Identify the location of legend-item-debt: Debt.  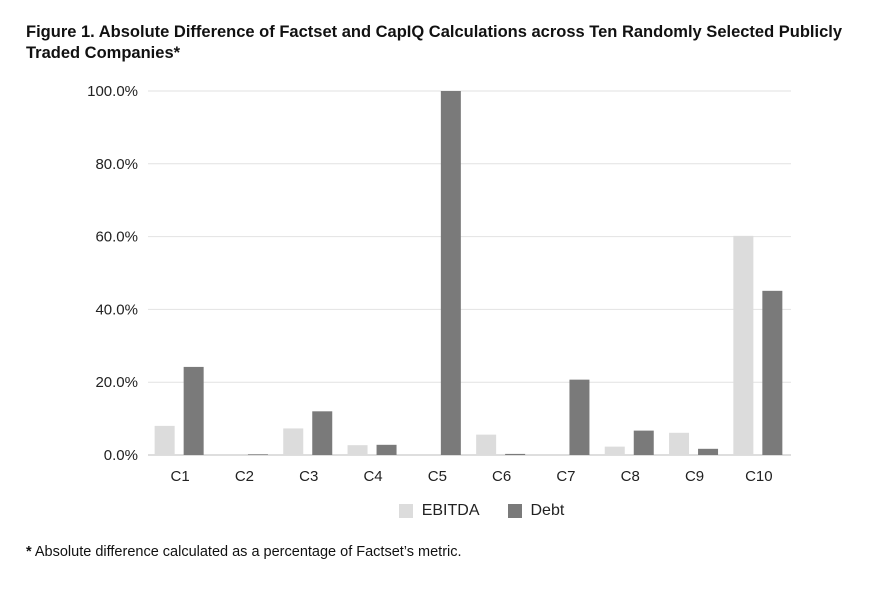
(536, 511).